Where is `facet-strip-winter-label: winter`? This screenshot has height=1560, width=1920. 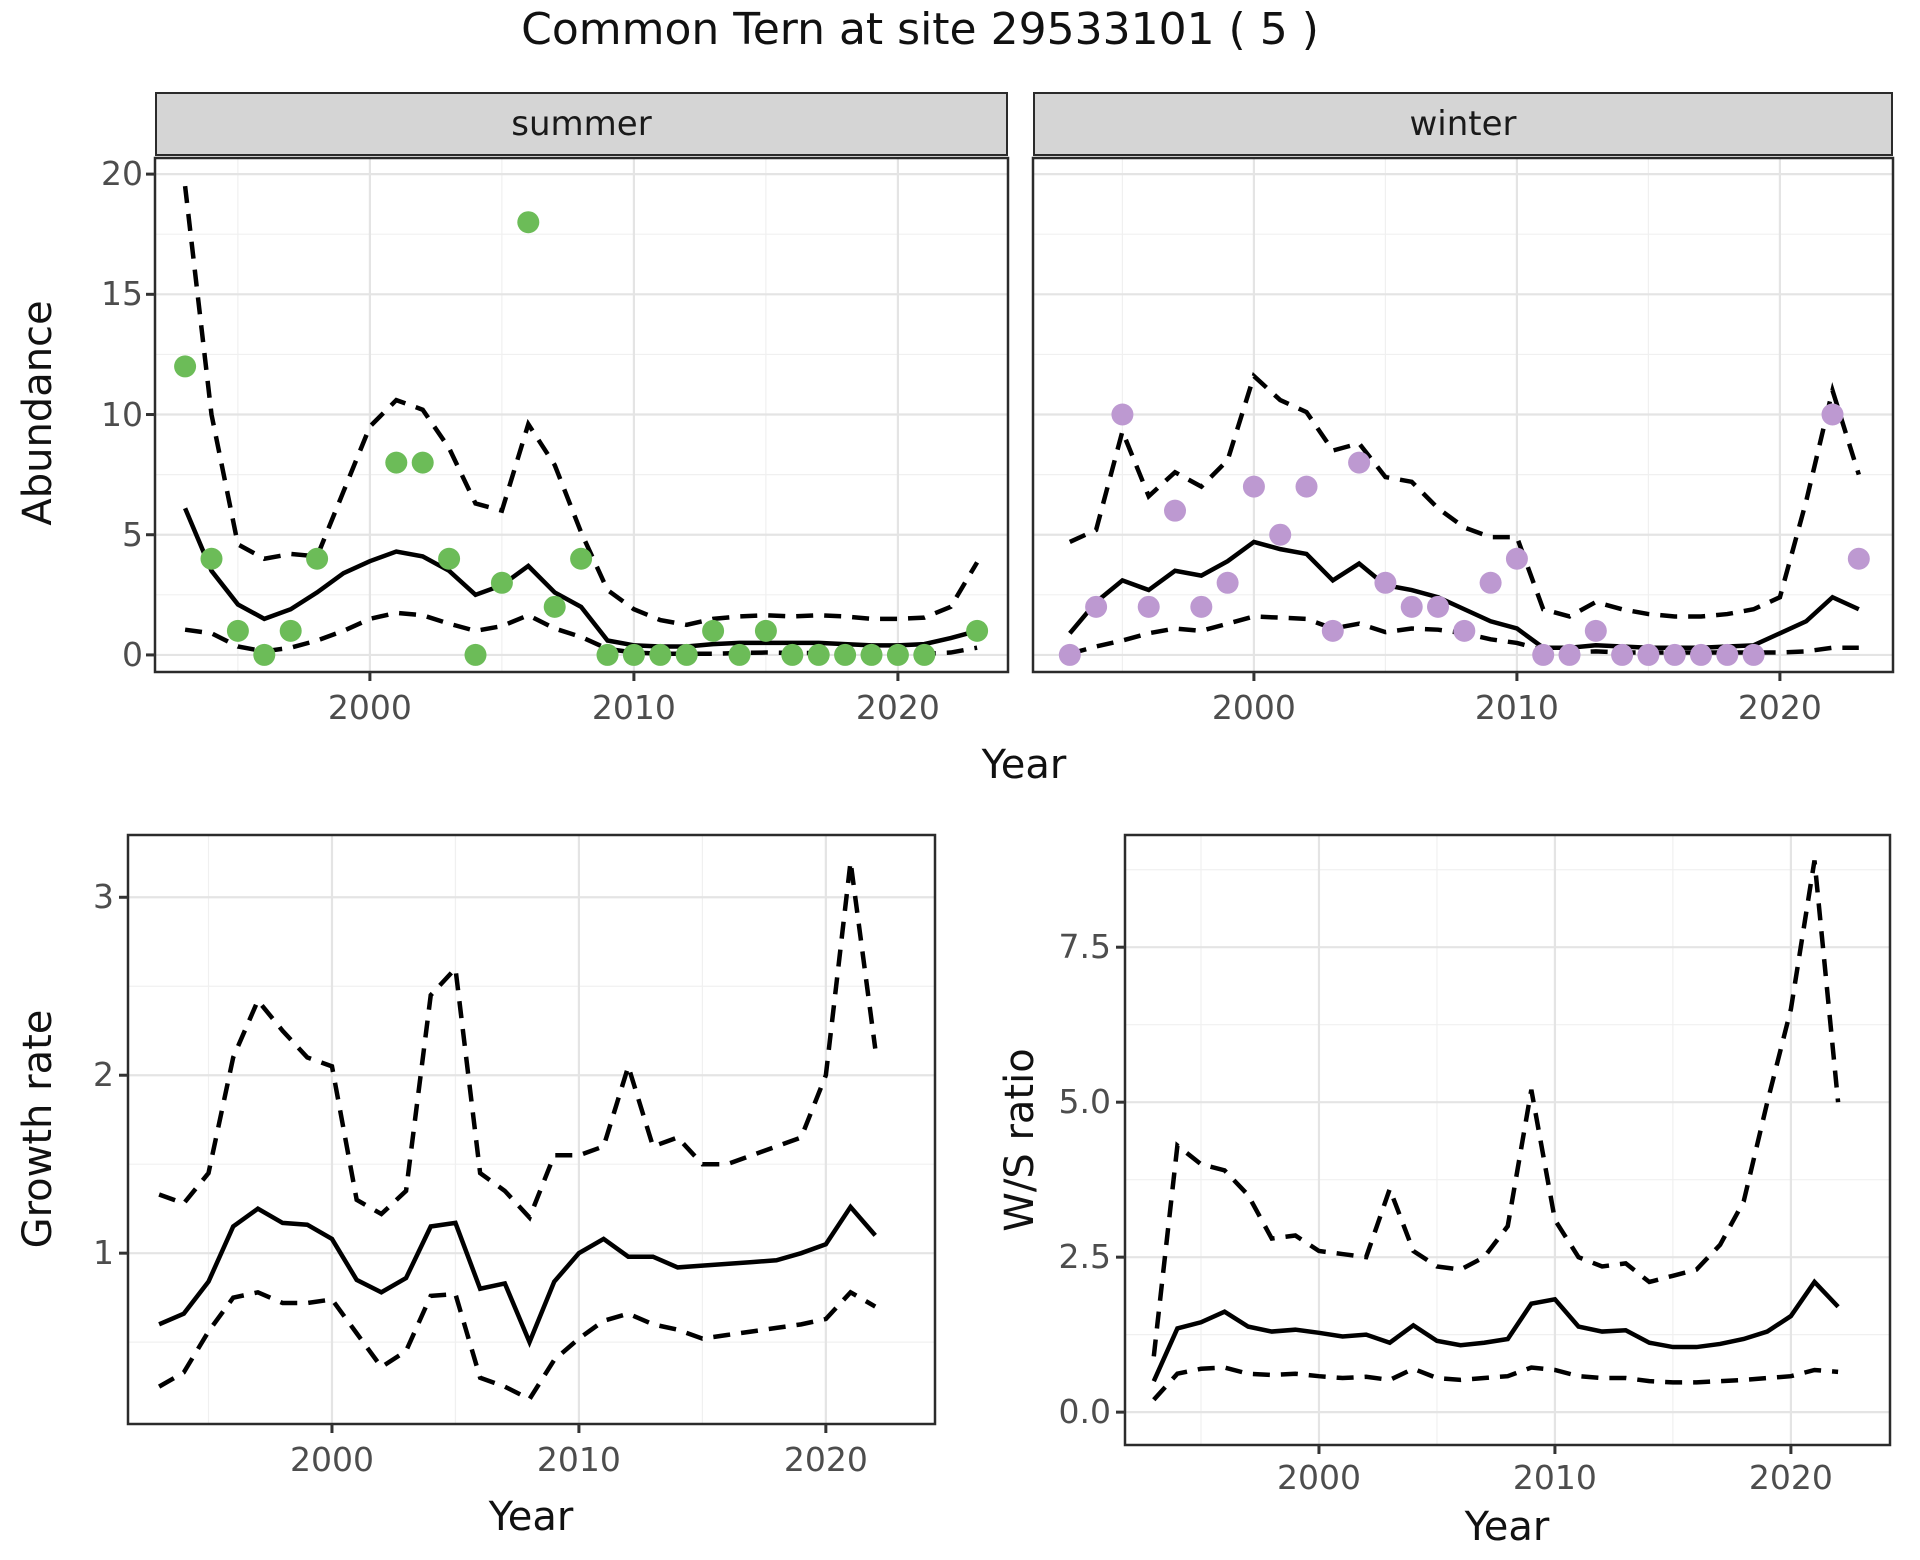 facet-strip-winter-label: winter is located at coordinates (1463, 124).